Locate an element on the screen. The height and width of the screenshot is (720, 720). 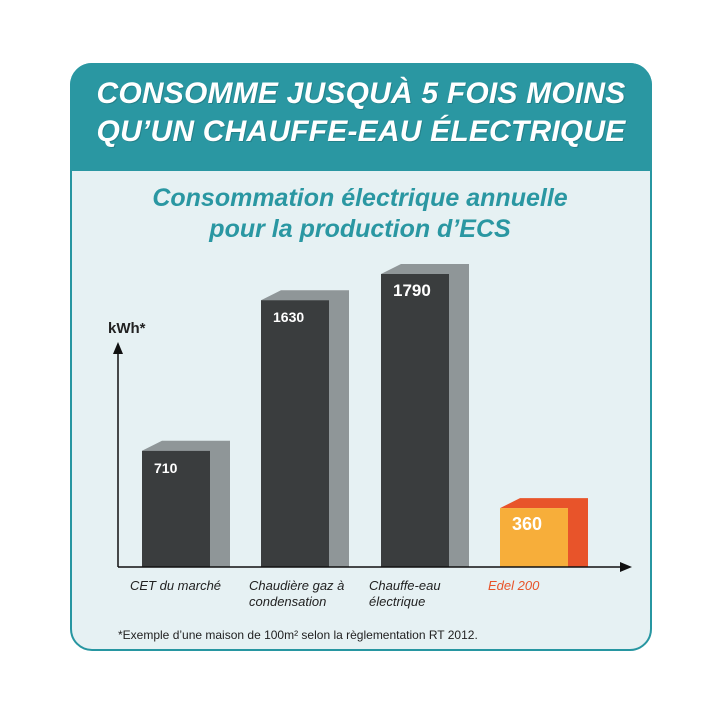
bar-0-value-label: 710 is located at coordinates (166, 468).